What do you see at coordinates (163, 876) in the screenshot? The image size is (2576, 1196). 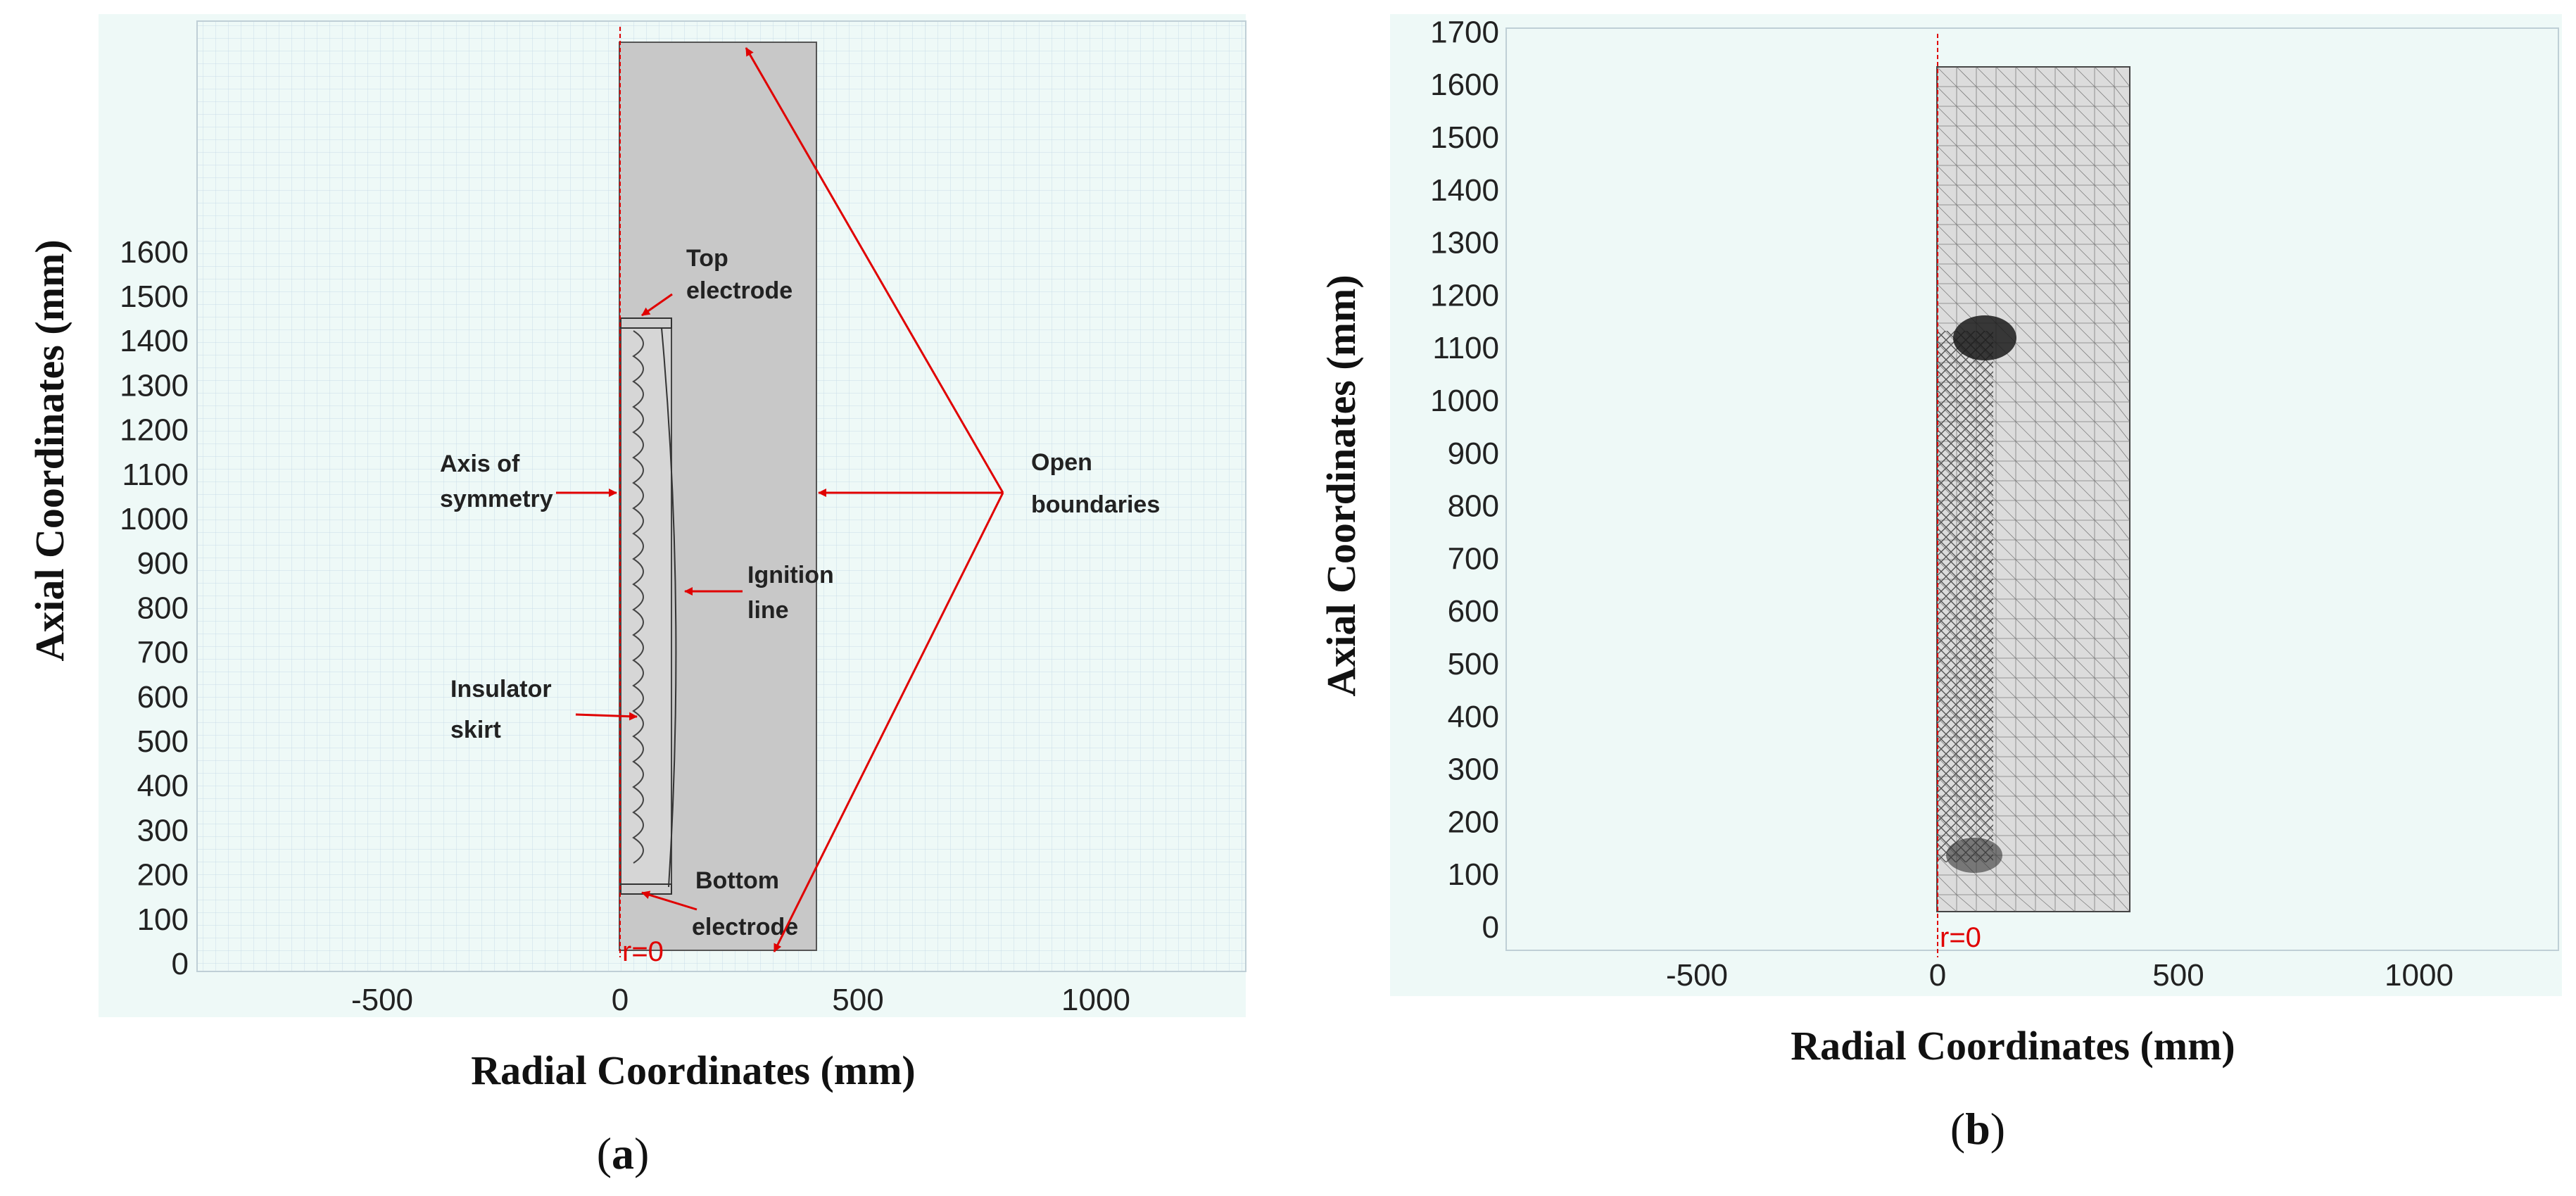 I see `panel-a-y-tick-label: 200` at bounding box center [163, 876].